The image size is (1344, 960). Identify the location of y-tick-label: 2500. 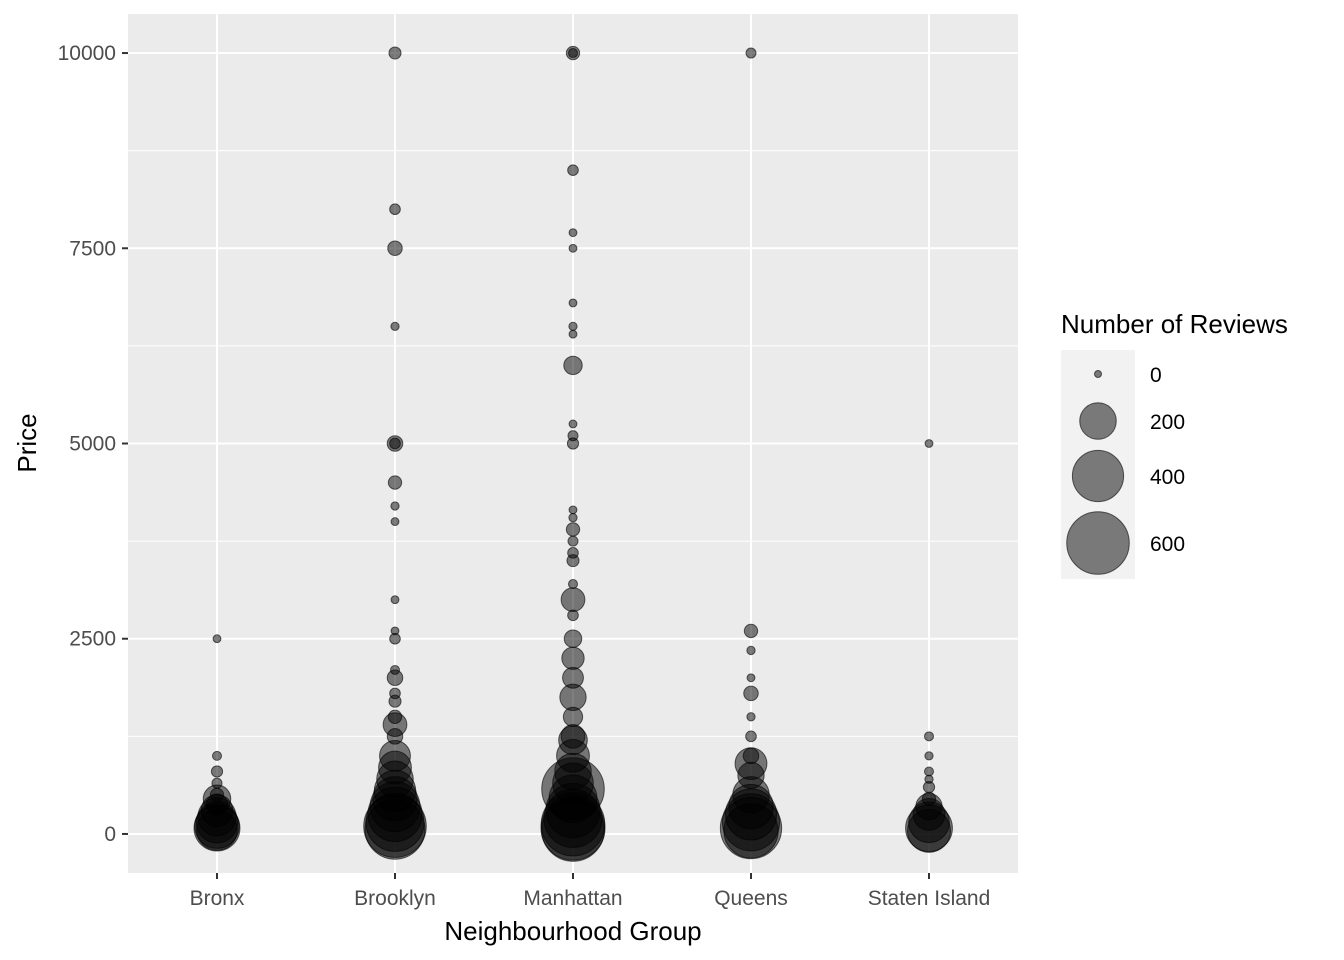
(92, 639).